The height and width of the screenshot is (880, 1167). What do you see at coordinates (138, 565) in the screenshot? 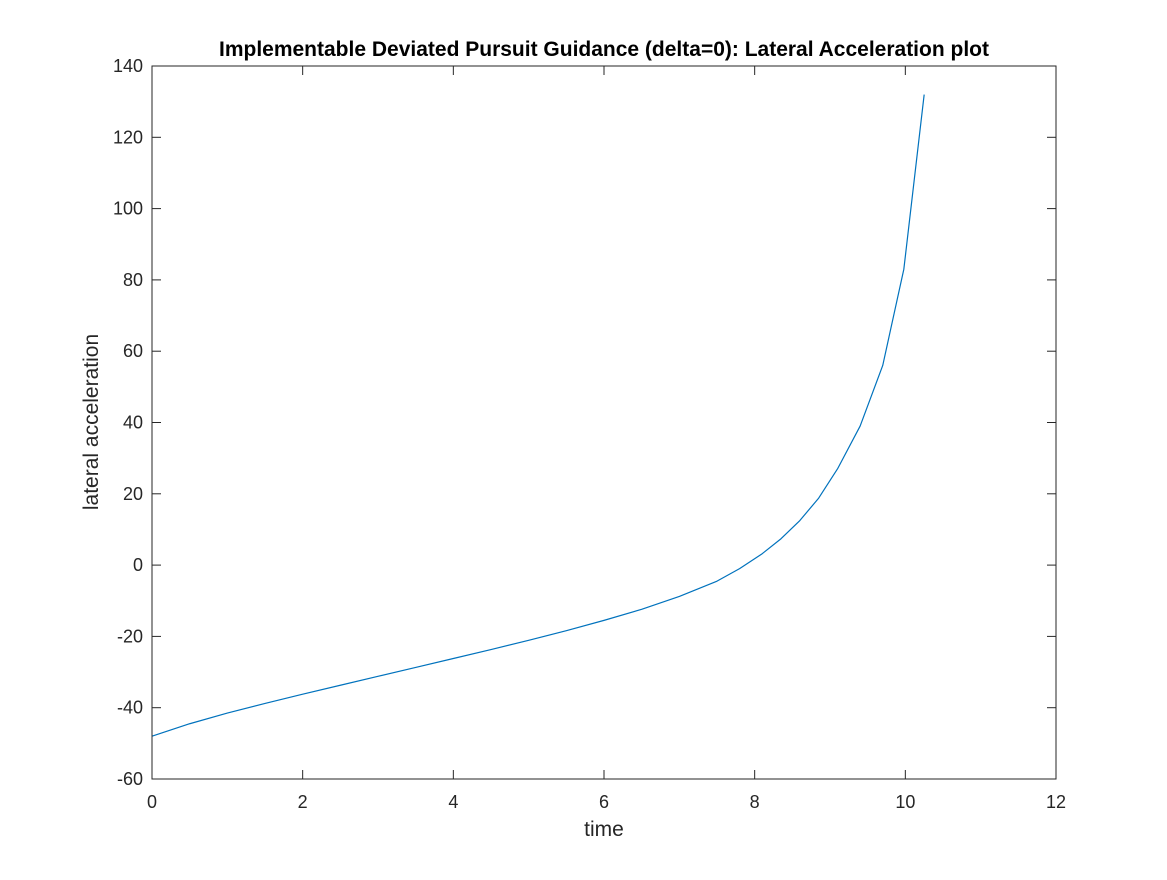
I see `y-tick-label: 0` at bounding box center [138, 565].